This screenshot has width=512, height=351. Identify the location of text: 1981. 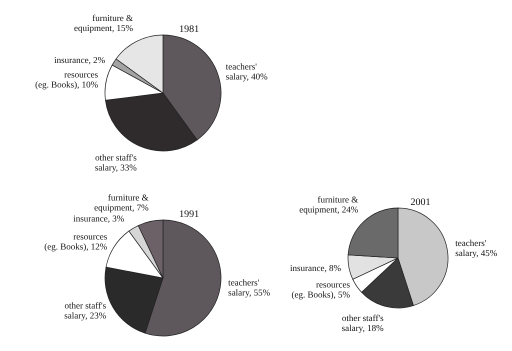
(189, 29).